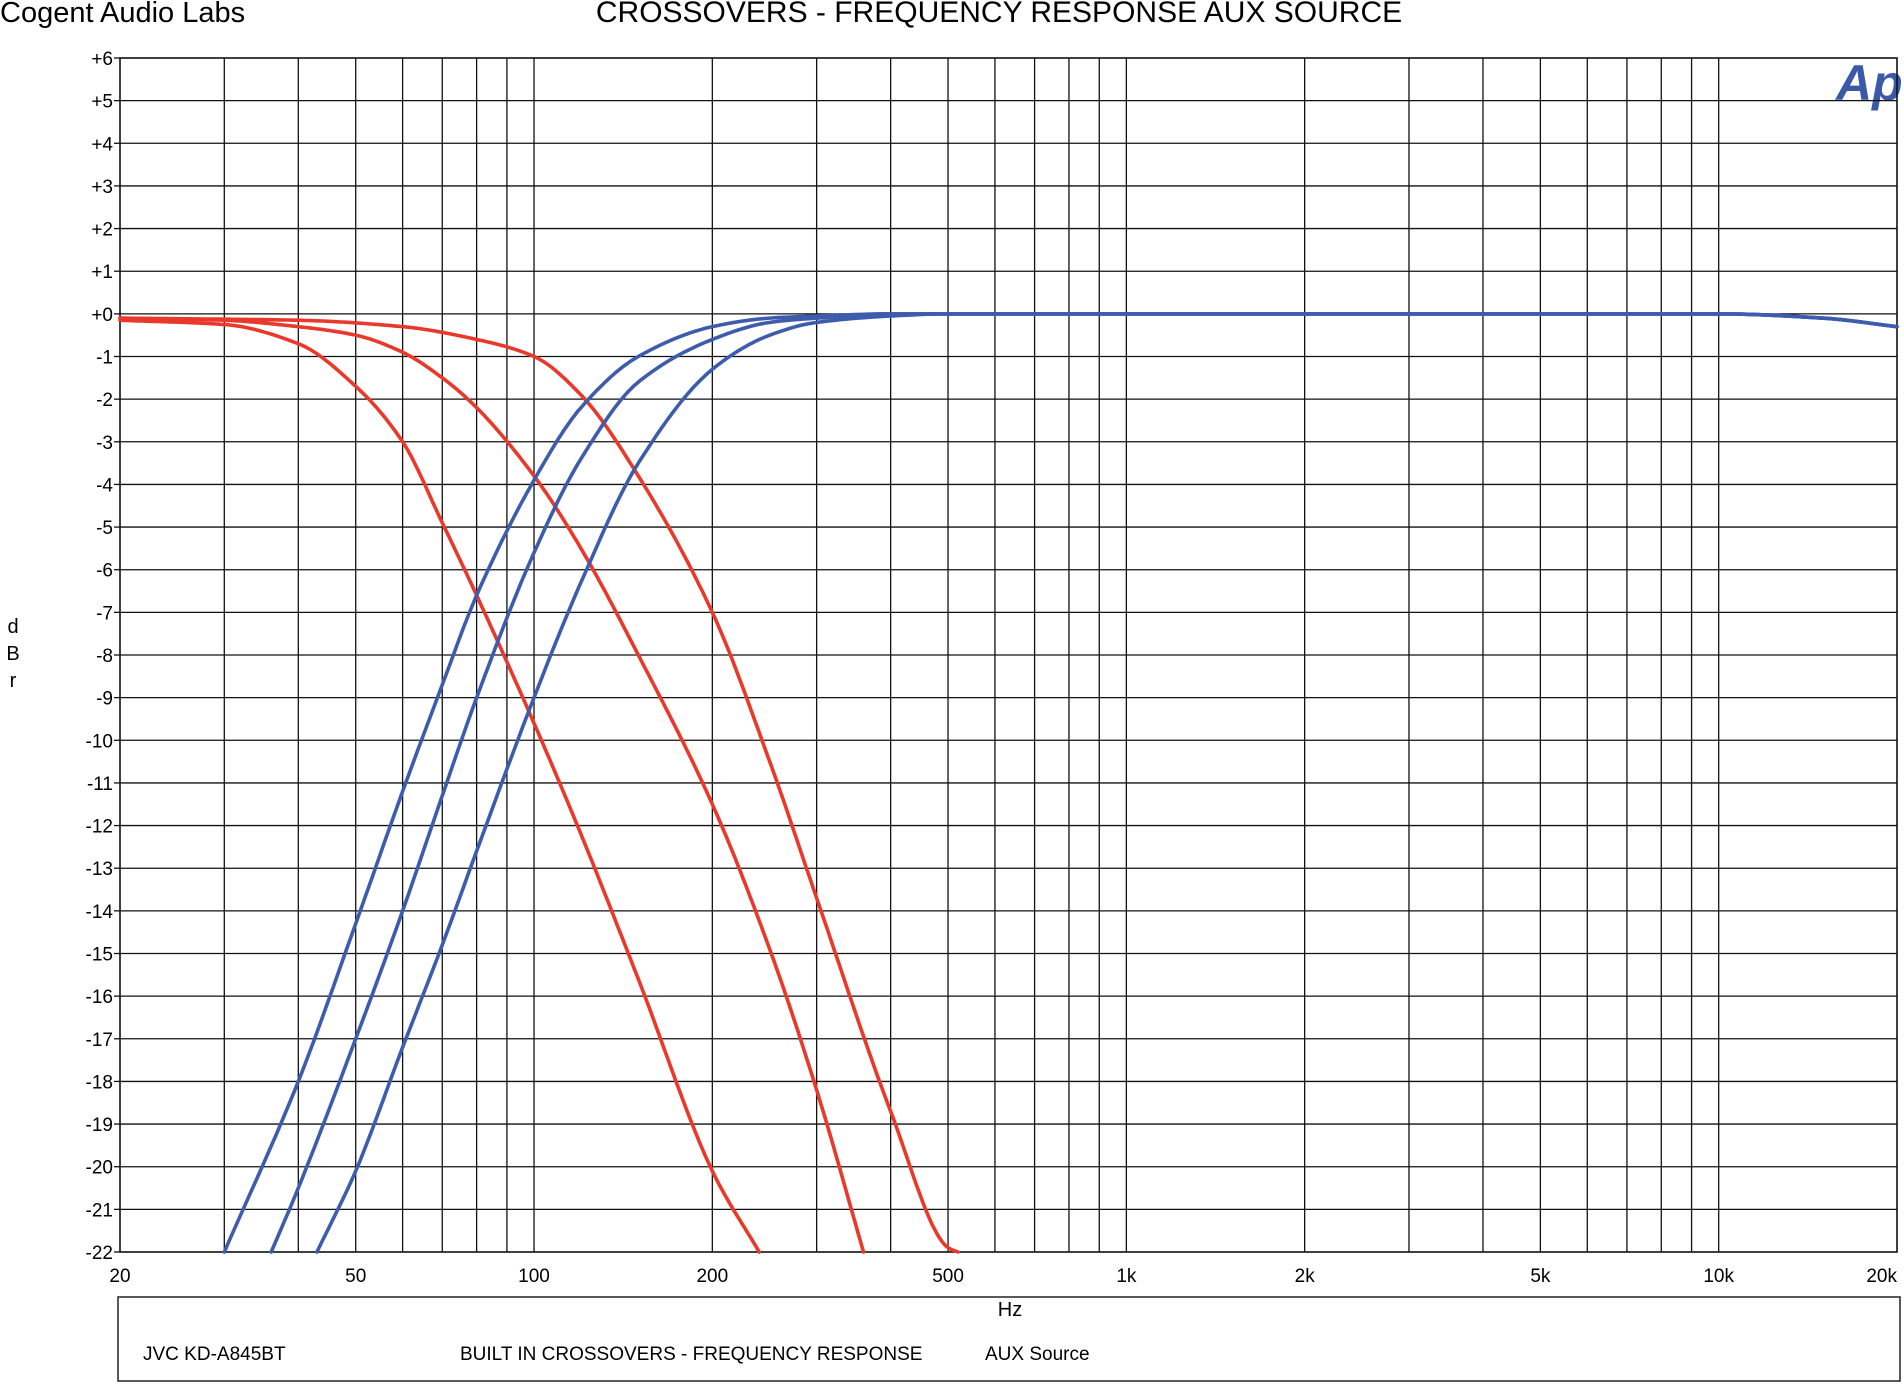 This screenshot has width=1904, height=1384. I want to click on ap-logo-text: Ap, so click(1868, 83).